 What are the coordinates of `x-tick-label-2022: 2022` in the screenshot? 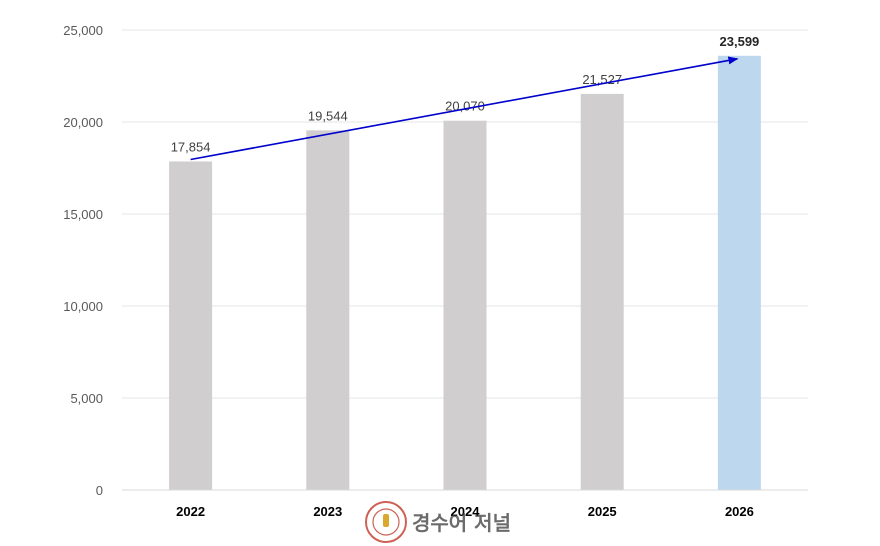 It's located at (190, 511).